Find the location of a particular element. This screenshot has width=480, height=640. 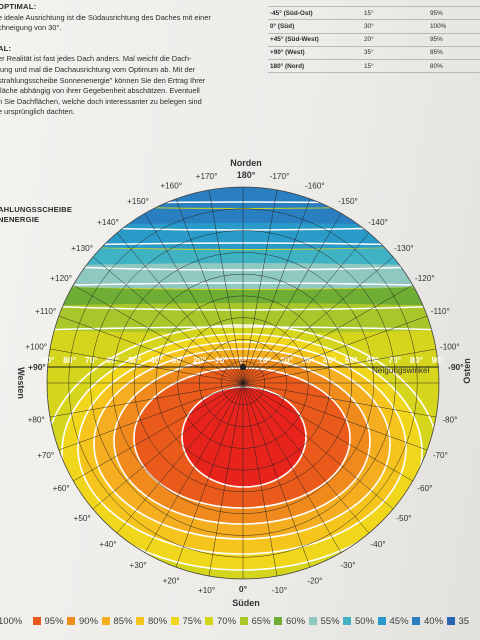

legend-item: 40% is located at coordinates (427, 621).